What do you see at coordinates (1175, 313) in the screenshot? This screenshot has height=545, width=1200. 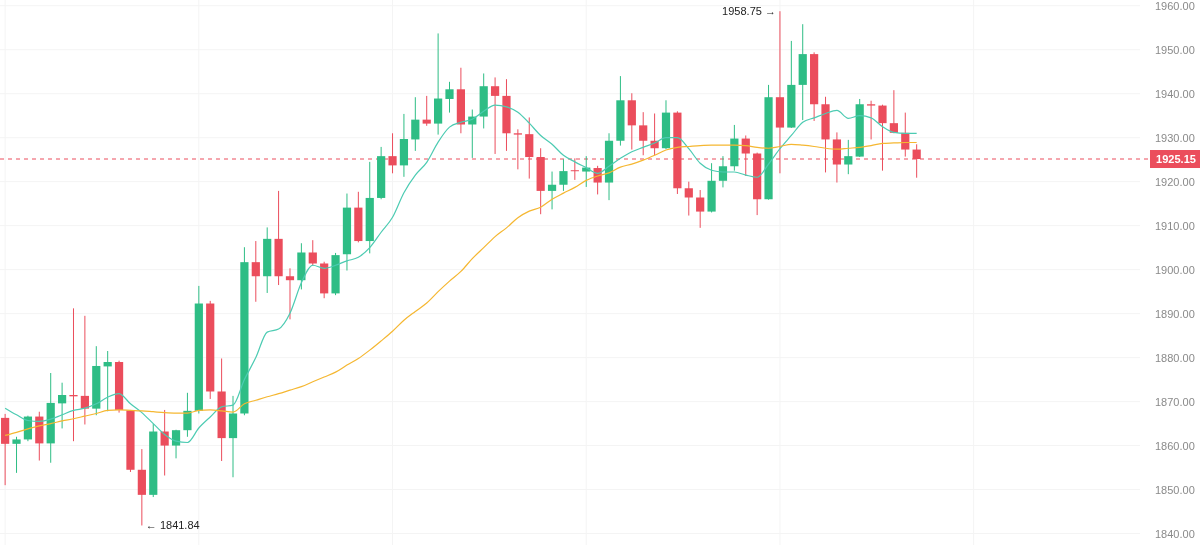 I see `y-tick-label: 1890.00` at bounding box center [1175, 313].